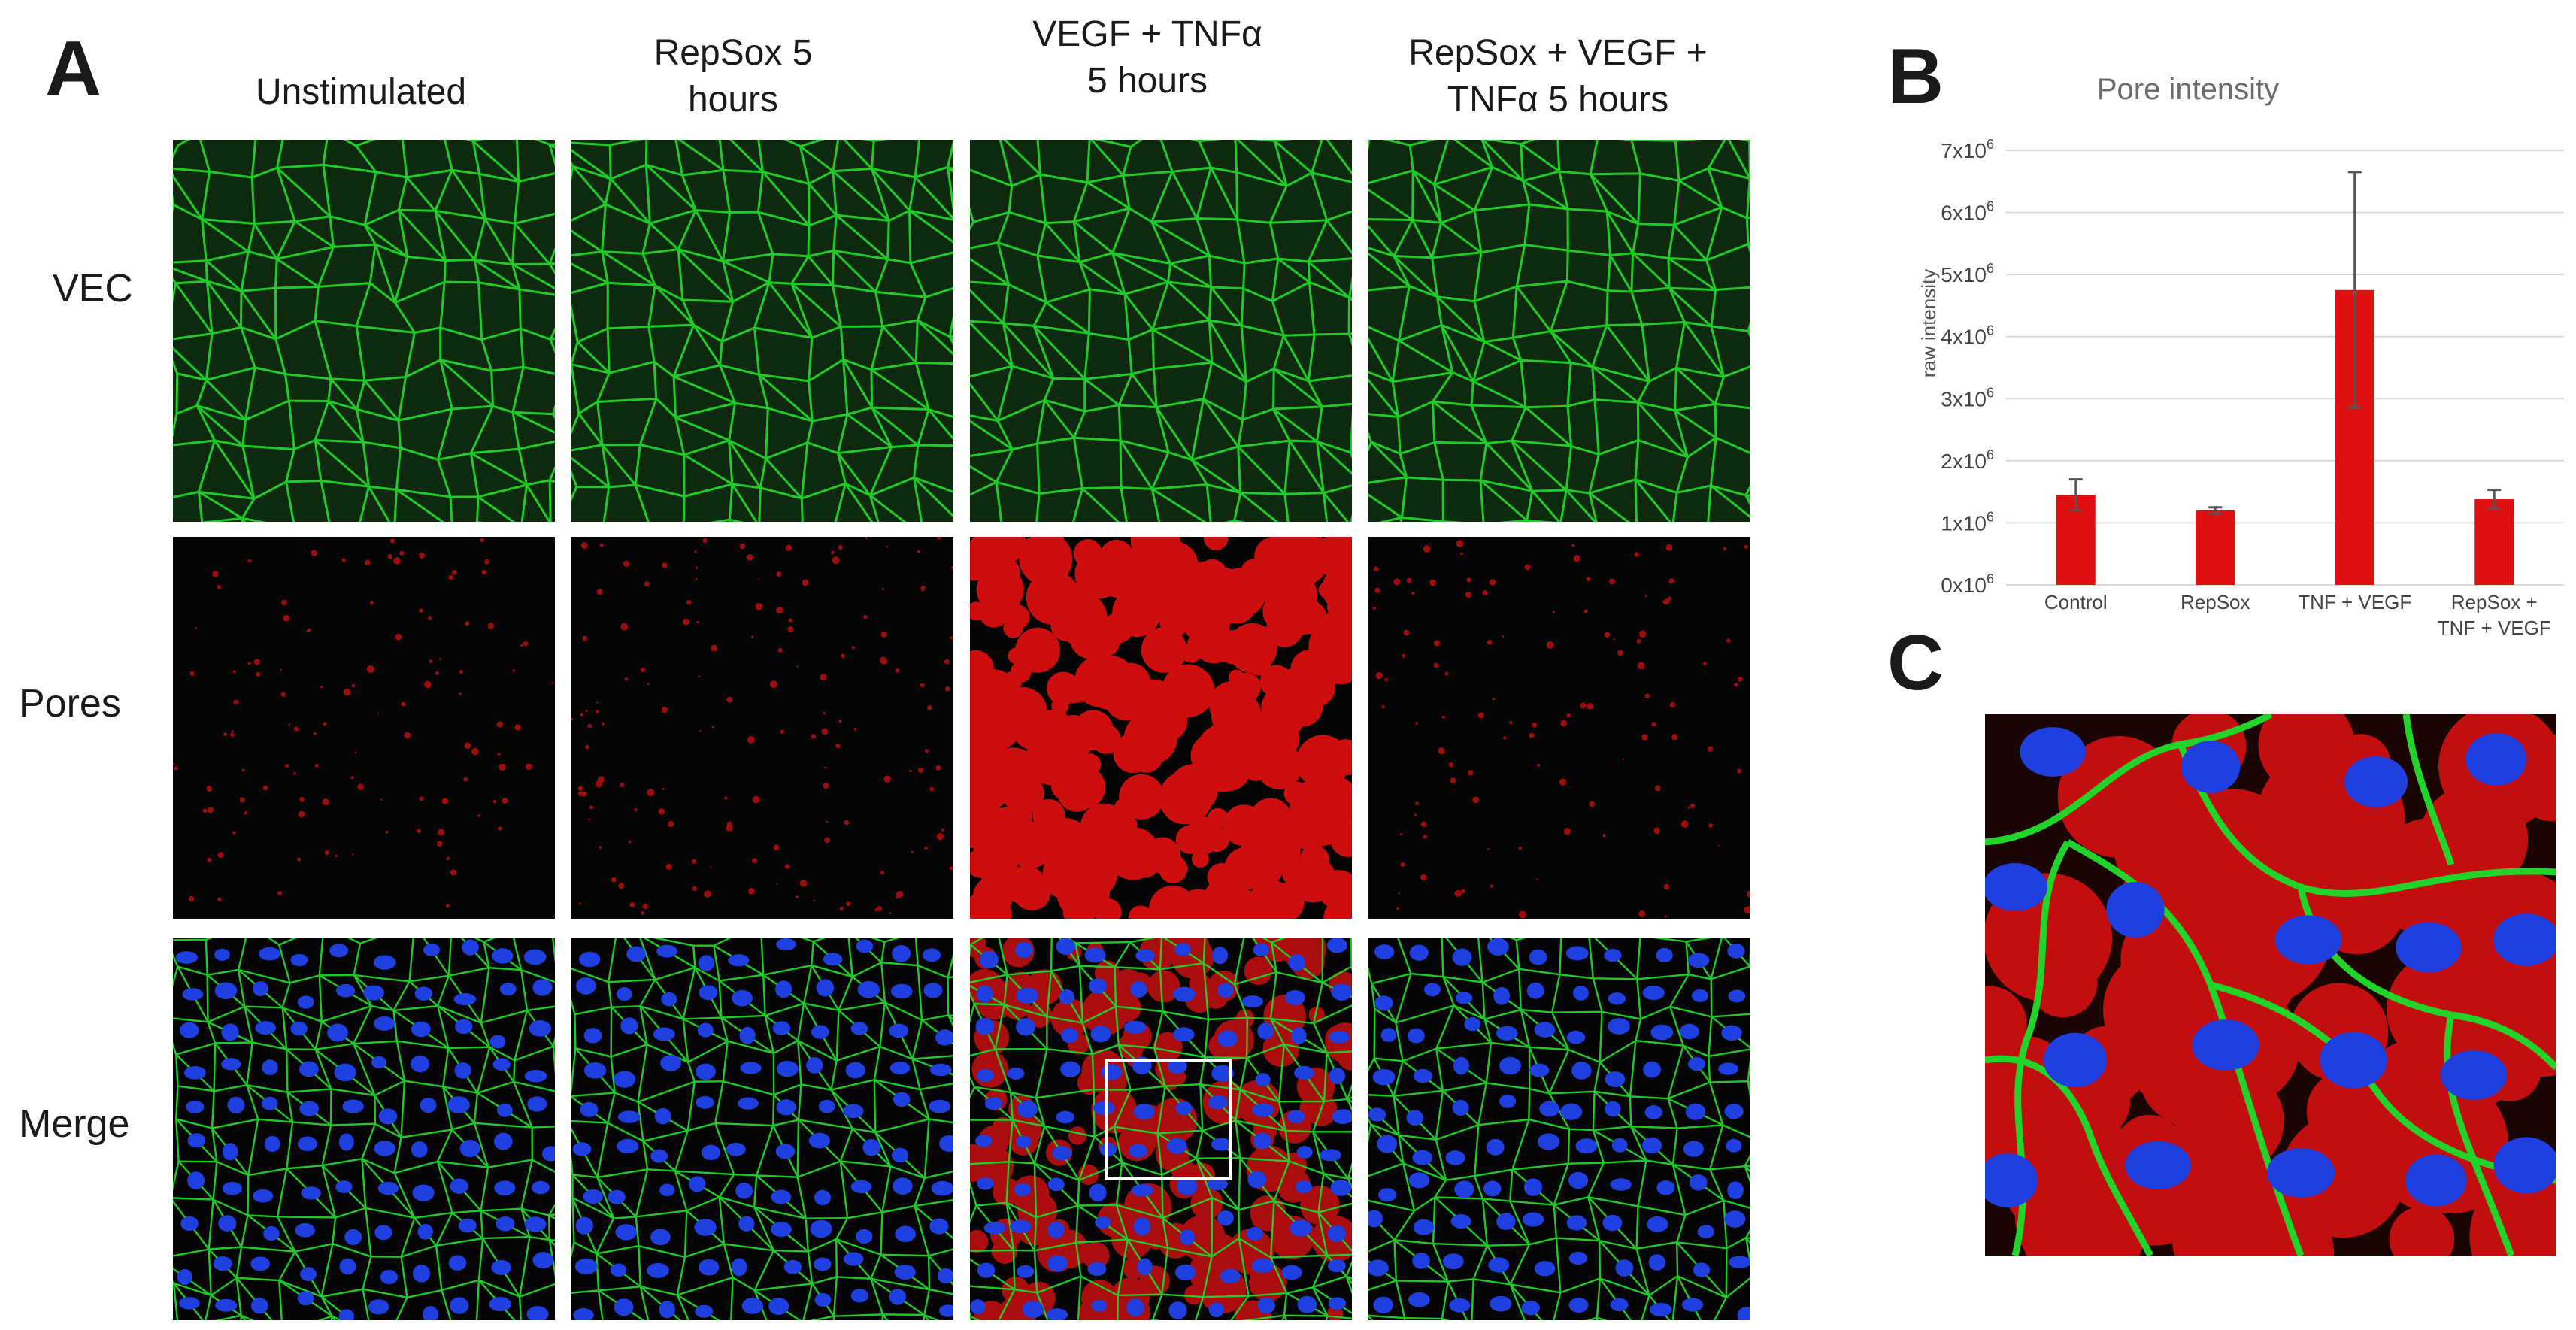 The height and width of the screenshot is (1330, 2576). What do you see at coordinates (1967, 212) in the screenshot?
I see `chart-y-tick-label: 6x10⁶` at bounding box center [1967, 212].